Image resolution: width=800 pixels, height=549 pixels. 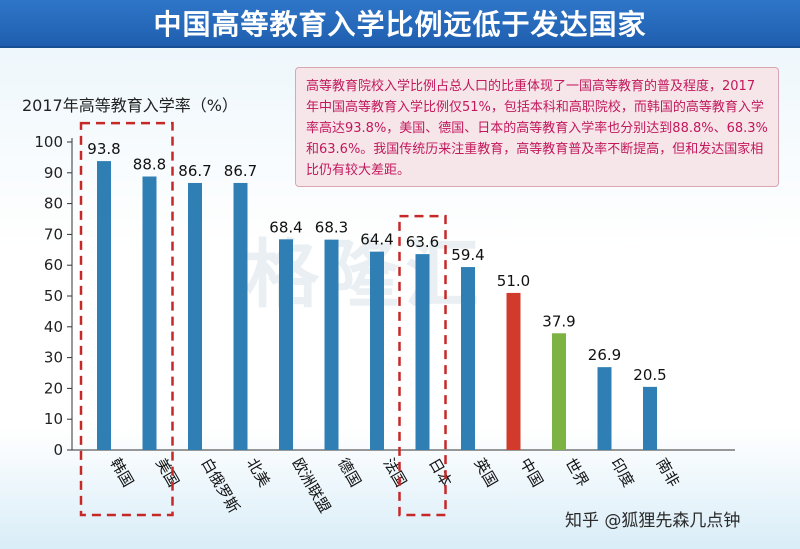 What do you see at coordinates (312, 485) in the screenshot?
I see `category-label: 欧洲联盟` at bounding box center [312, 485].